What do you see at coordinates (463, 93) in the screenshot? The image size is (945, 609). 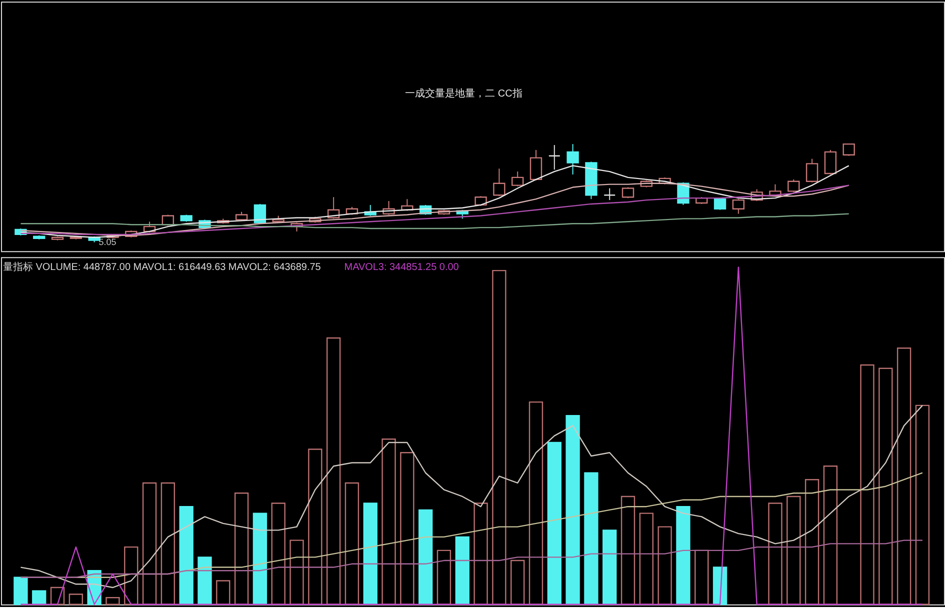 I see `text: 一成交量是地量，二 CC指` at bounding box center [463, 93].